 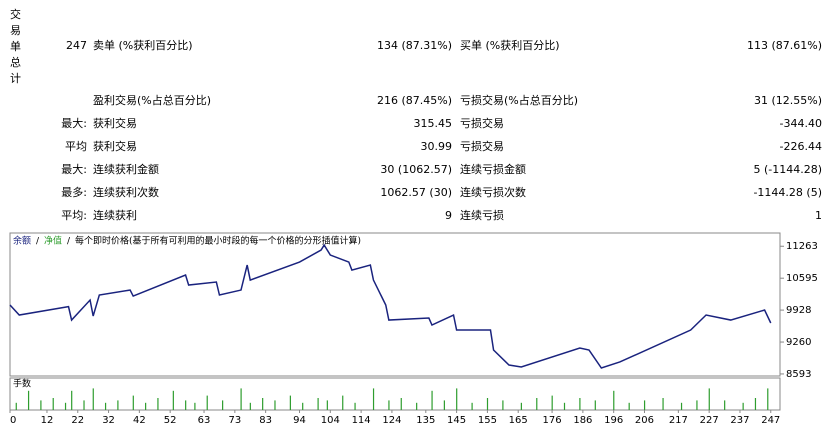 What do you see at coordinates (15, 46) in the screenshot?
I see `side-label: 单` at bounding box center [15, 46].